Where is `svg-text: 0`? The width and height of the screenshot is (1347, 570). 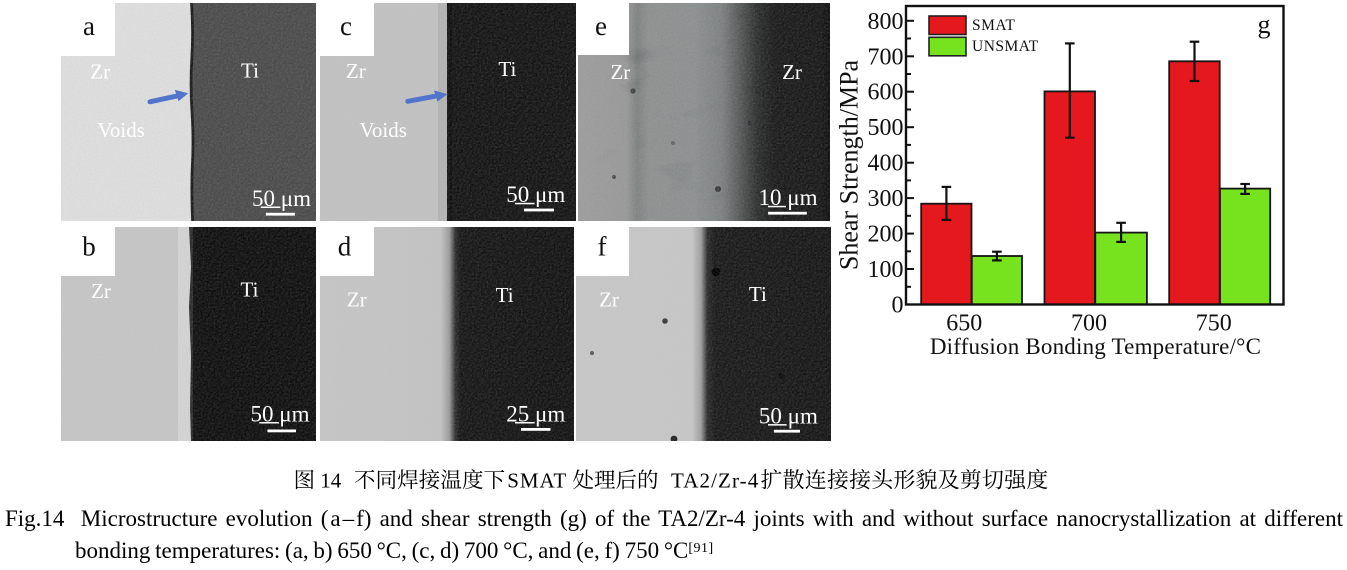 svg-text: 0 is located at coordinates (898, 306).